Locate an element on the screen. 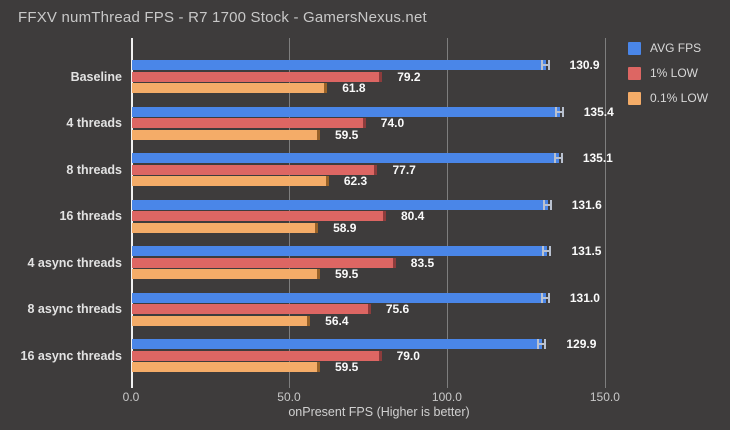  category-label: 4 threads is located at coordinates (94, 123).